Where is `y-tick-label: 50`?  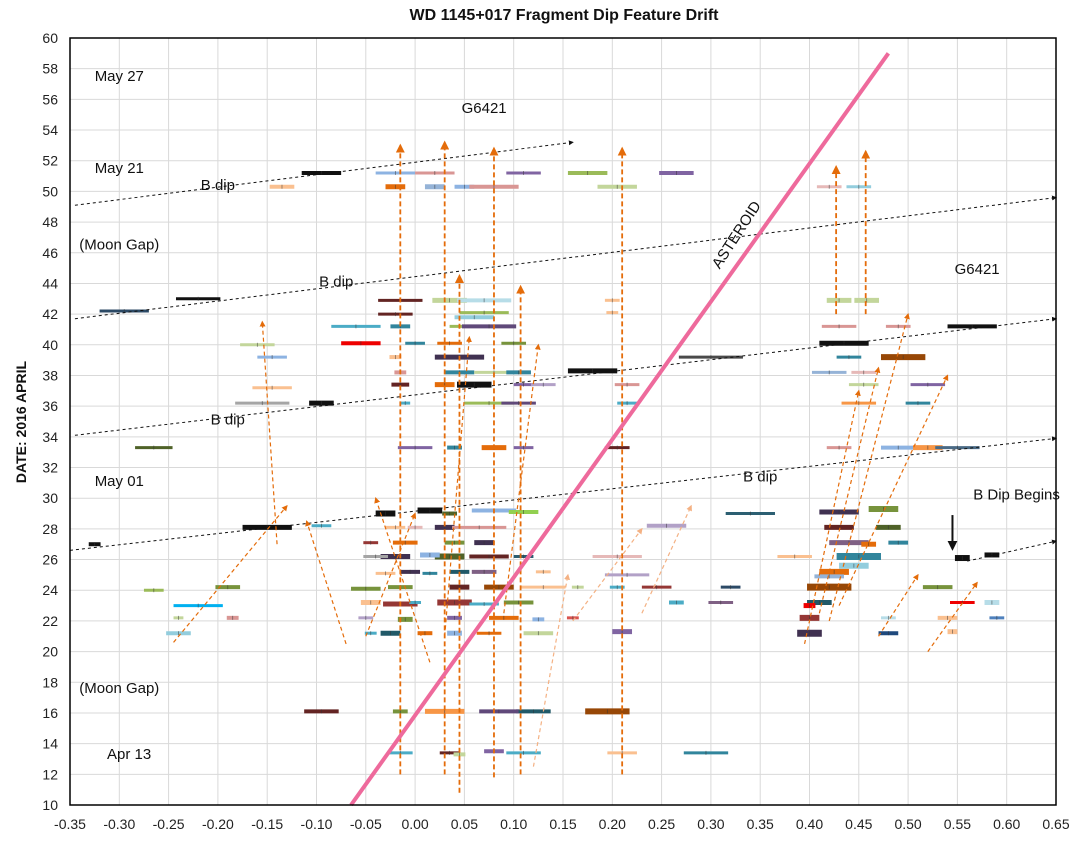 y-tick-label: 50 is located at coordinates (50, 191).